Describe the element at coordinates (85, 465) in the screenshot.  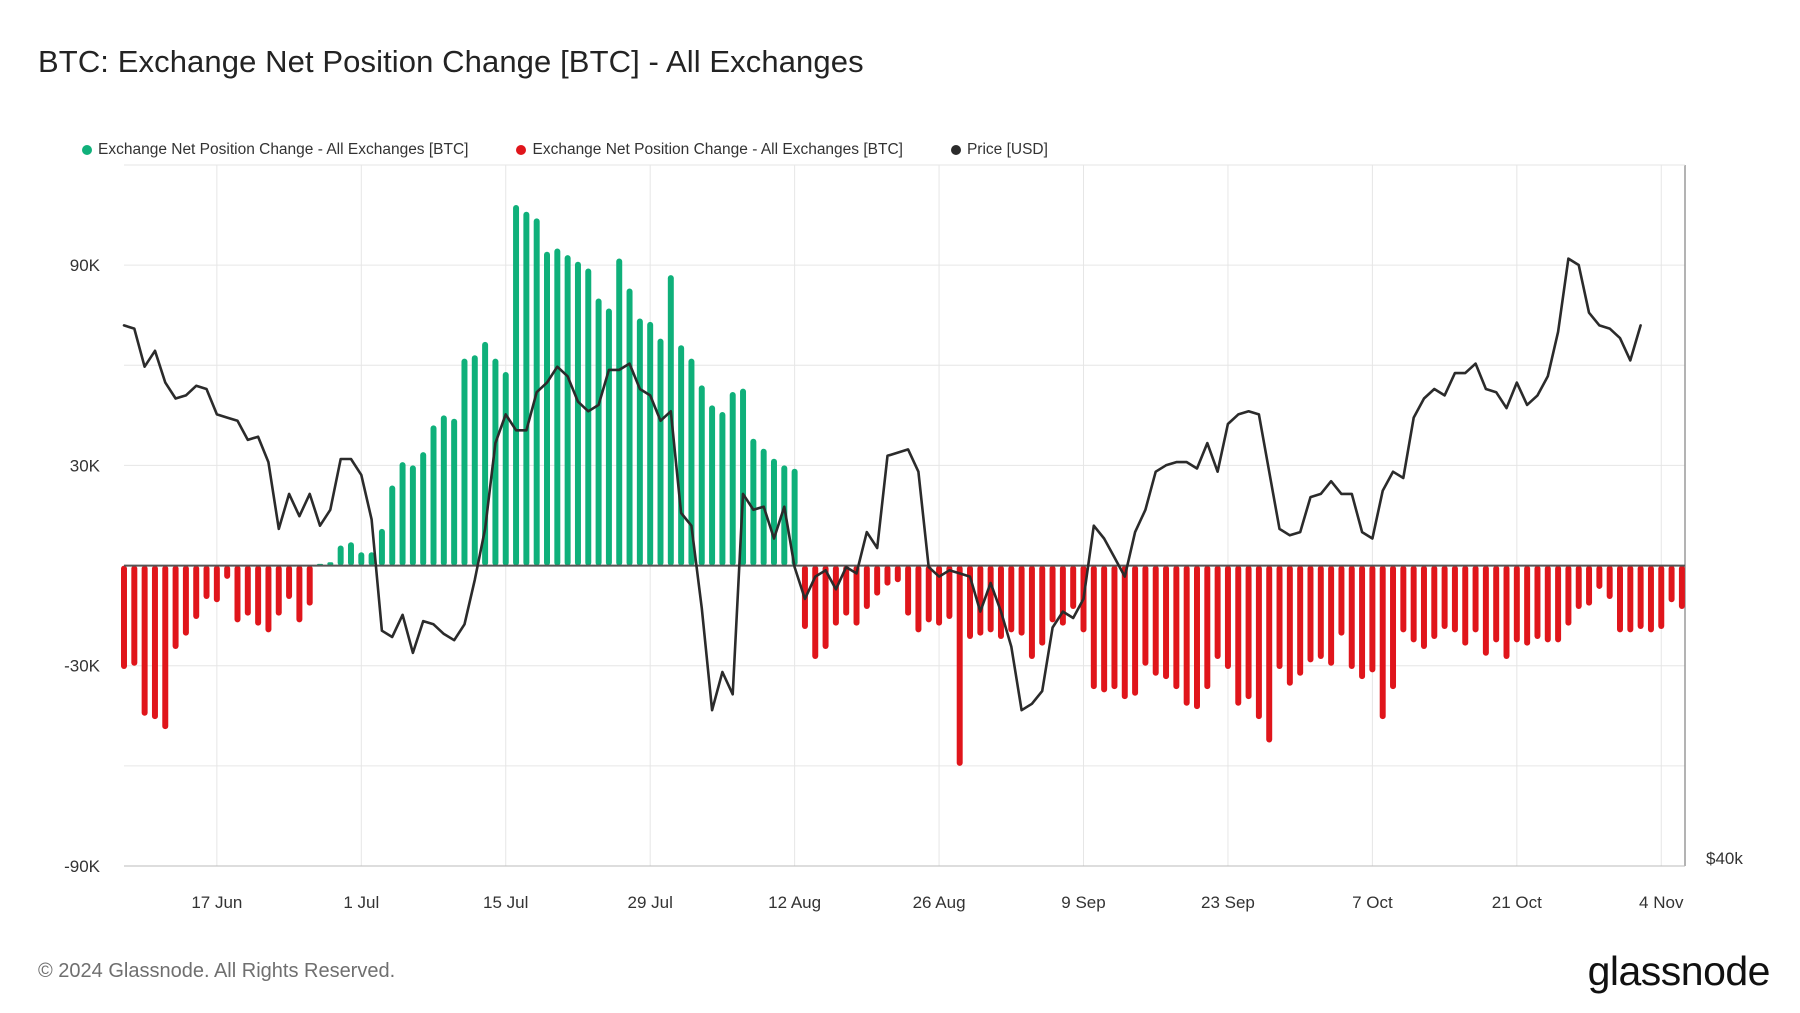
I see `y-tick-label: 30K` at that location.